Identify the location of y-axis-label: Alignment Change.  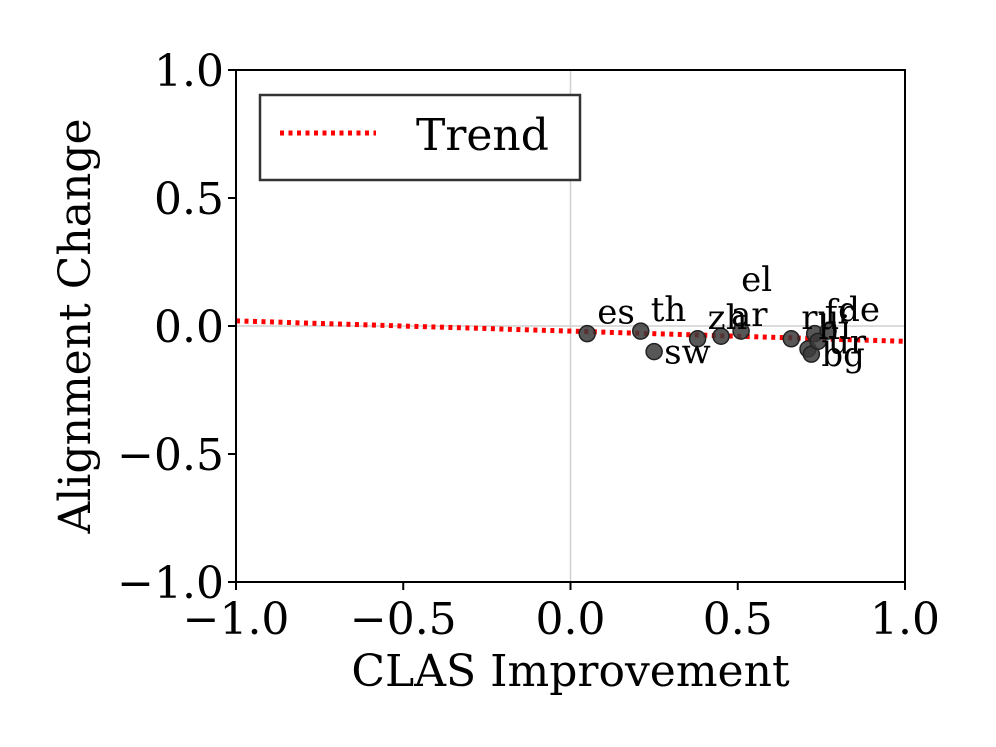
(75, 327).